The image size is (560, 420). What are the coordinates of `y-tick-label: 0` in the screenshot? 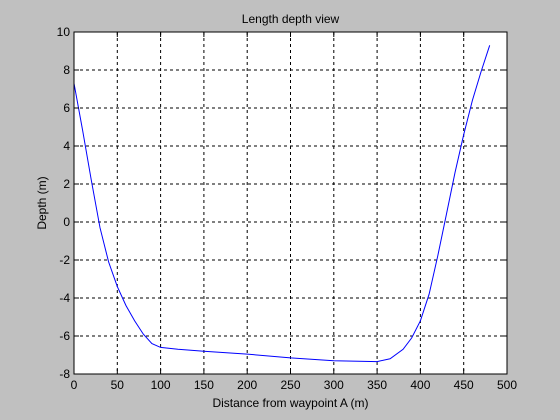 It's located at (66, 222).